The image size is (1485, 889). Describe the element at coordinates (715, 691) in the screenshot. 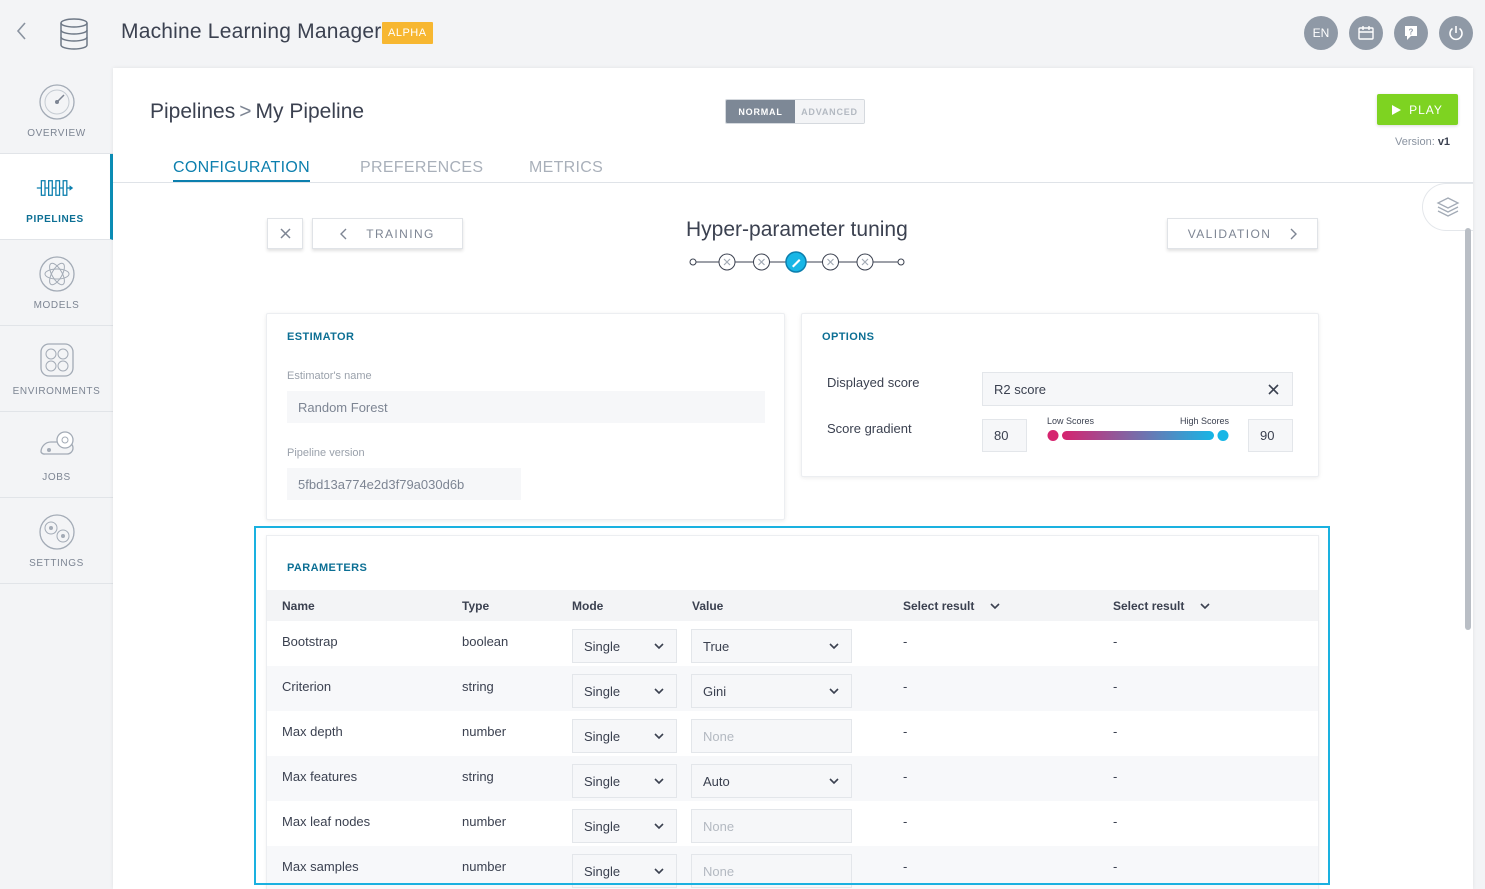

I see `value-text: Gini` at that location.